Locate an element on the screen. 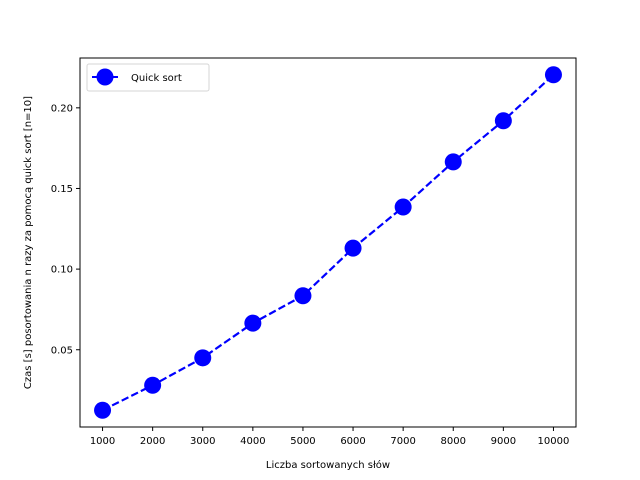  x-tick-label: 10000 is located at coordinates (554, 441).